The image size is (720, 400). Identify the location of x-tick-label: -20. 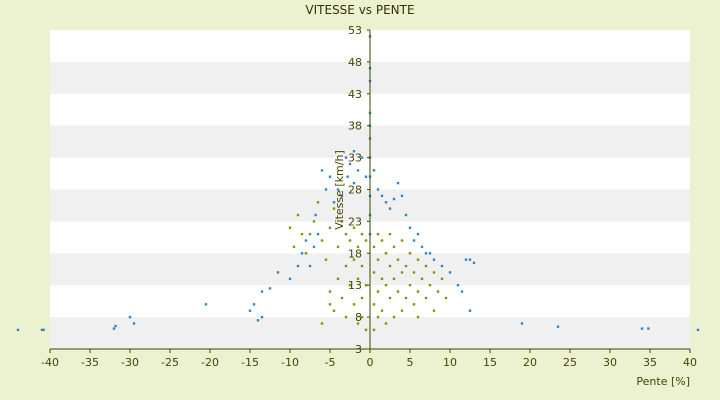
(210, 362).